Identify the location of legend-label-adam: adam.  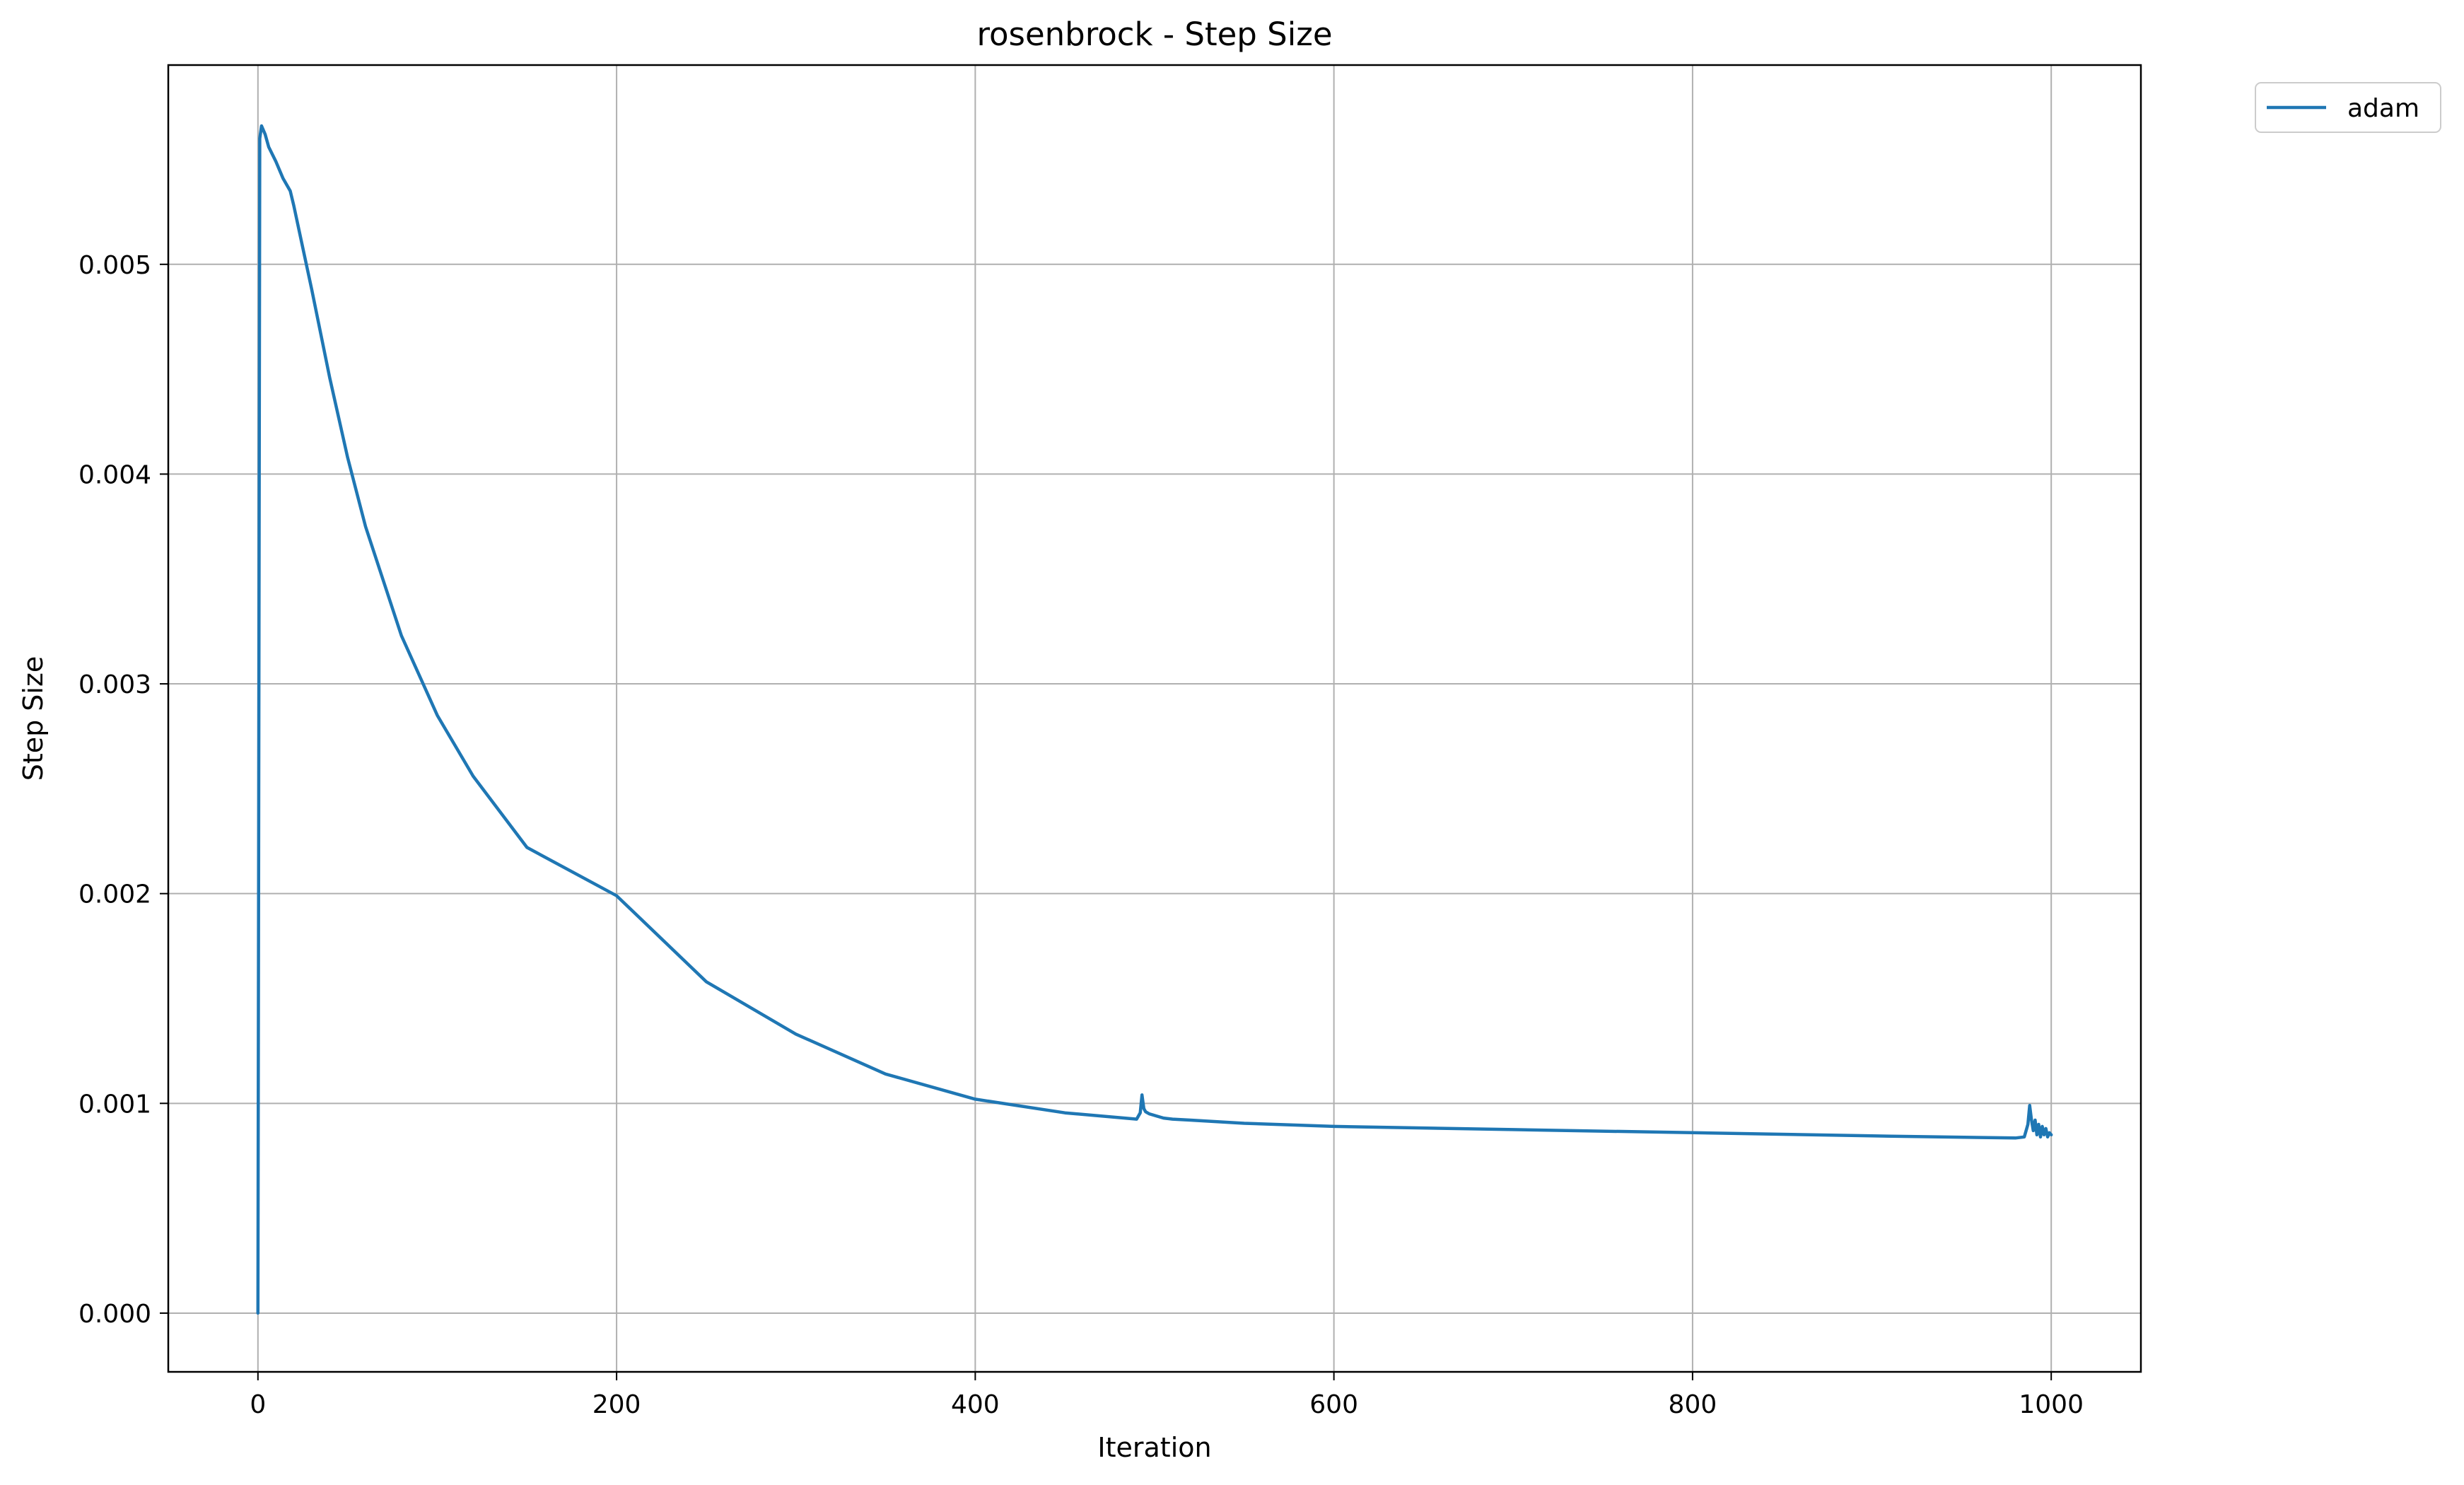
(2383, 109).